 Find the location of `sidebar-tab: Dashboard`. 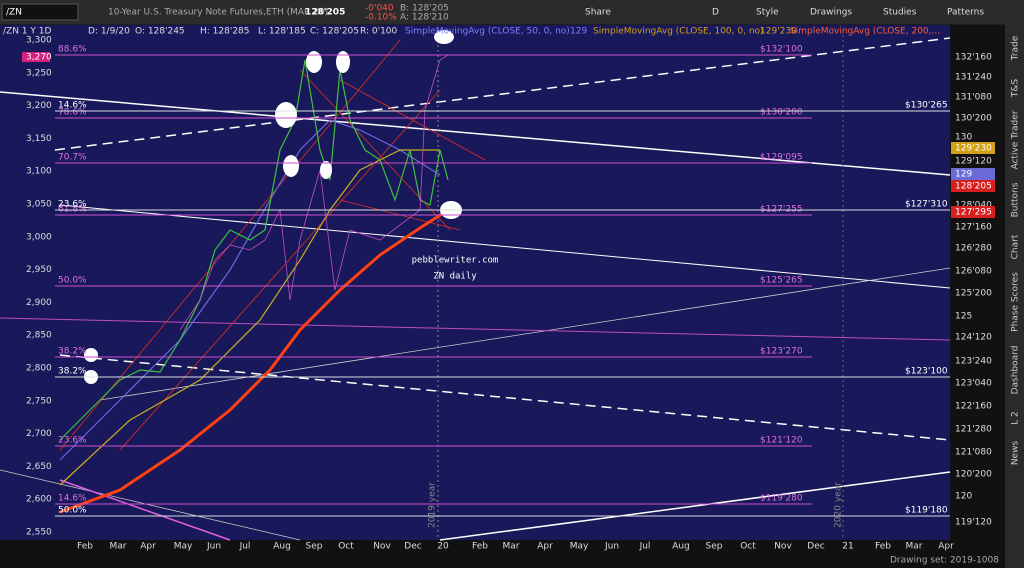

sidebar-tab: Dashboard is located at coordinates (1016, 370).